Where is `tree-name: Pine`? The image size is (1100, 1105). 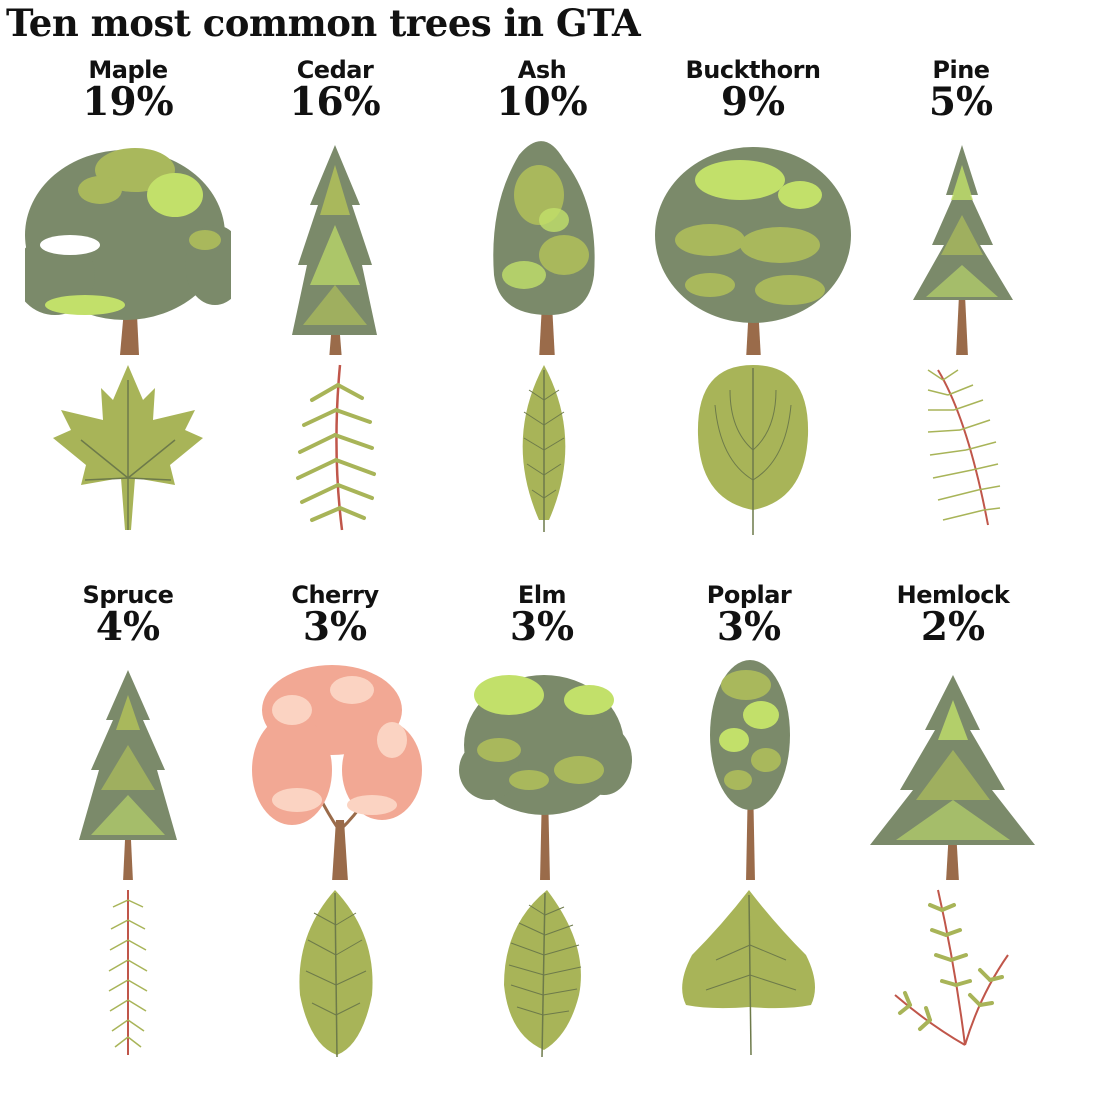 tree-name: Pine is located at coordinates (961, 70).